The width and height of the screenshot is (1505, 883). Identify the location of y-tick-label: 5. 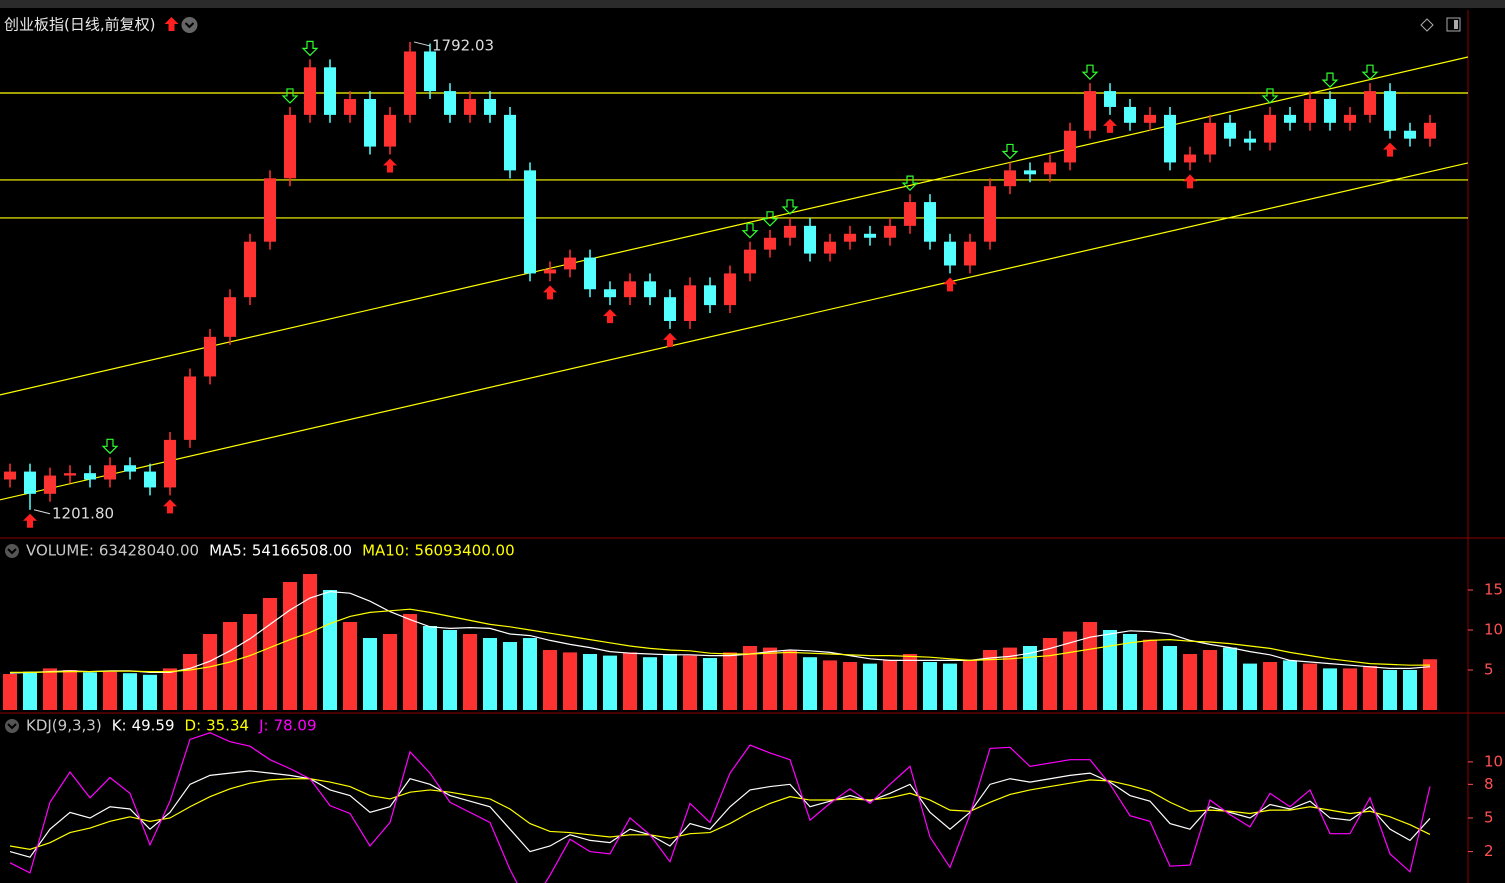
(1489, 670).